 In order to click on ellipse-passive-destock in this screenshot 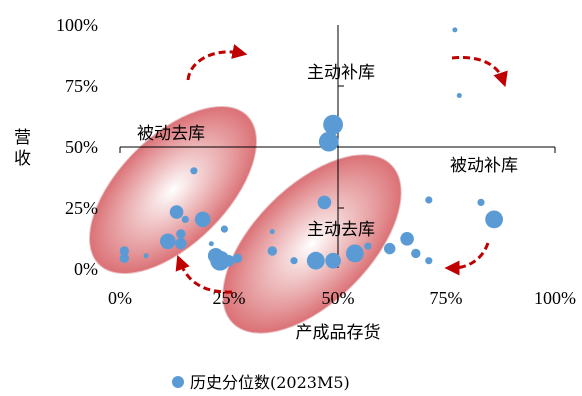, I will do `click(173, 190)`.